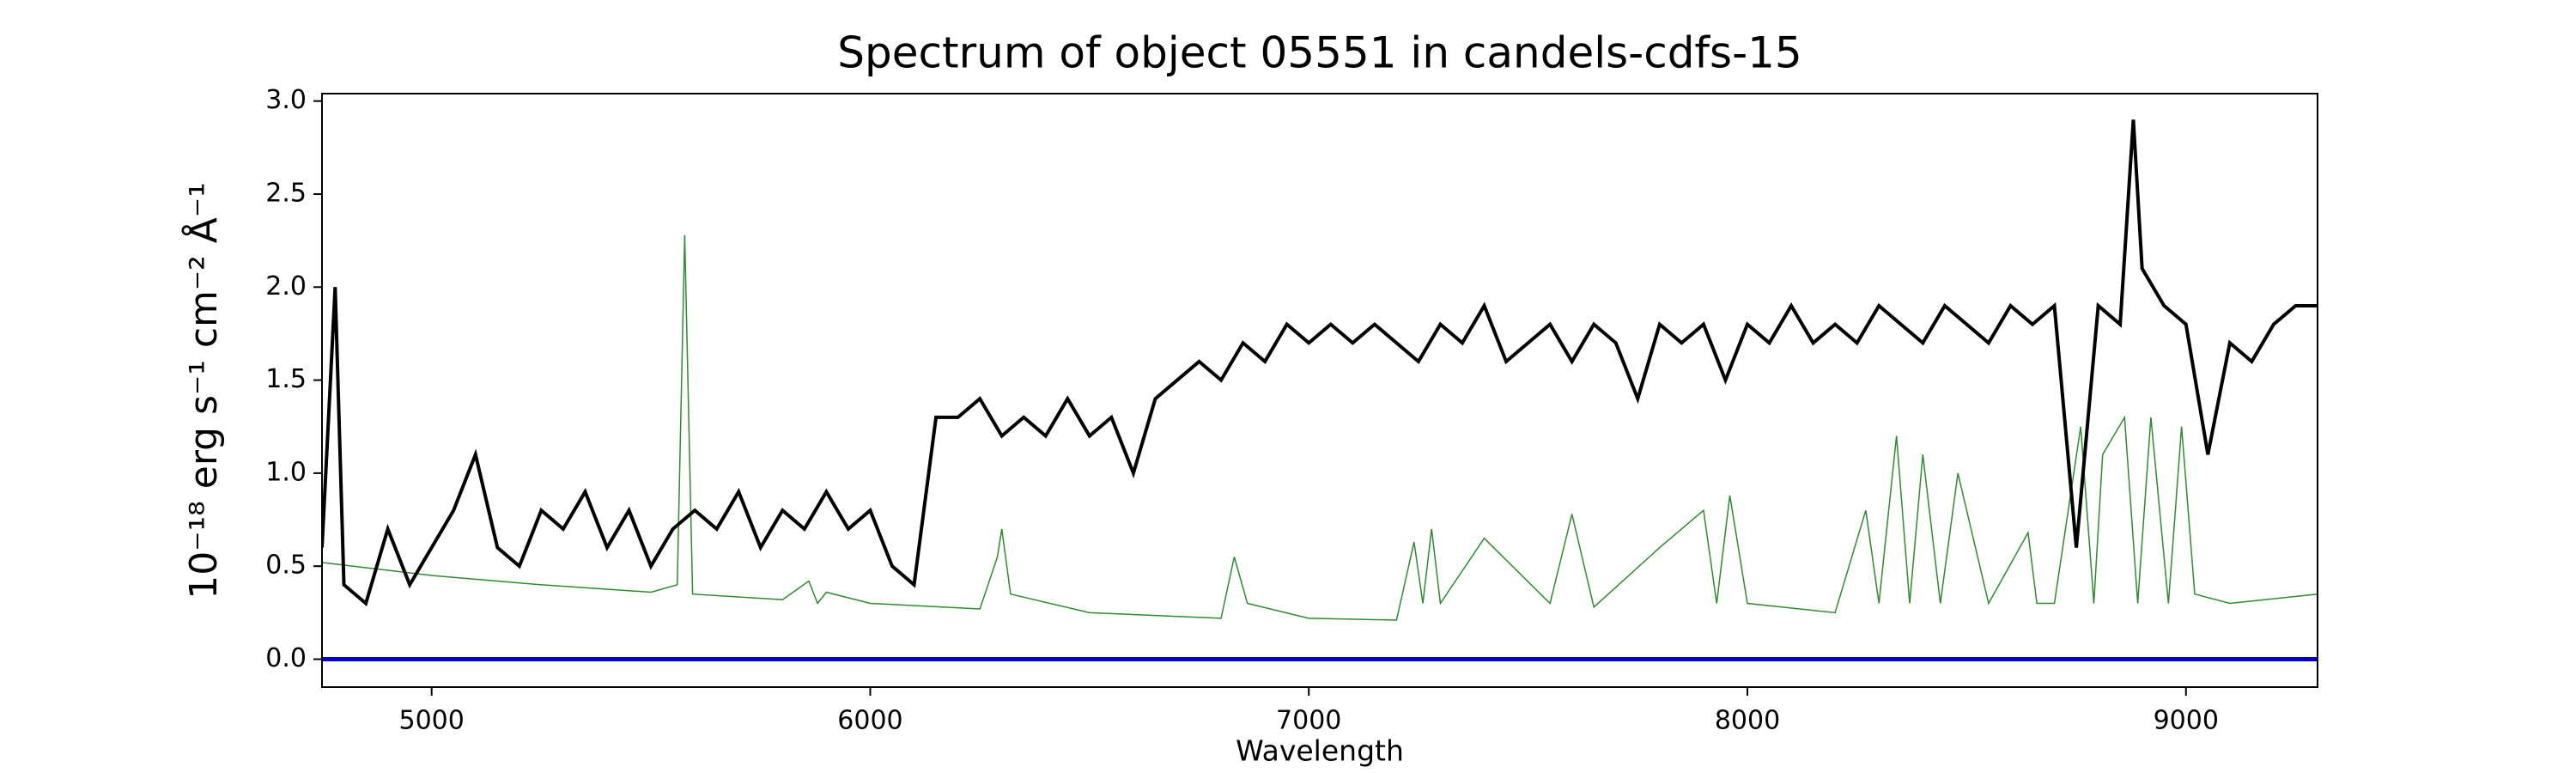 Image resolution: width=2576 pixels, height=773 pixels. What do you see at coordinates (286, 286) in the screenshot?
I see `y-tick-label: 2.0` at bounding box center [286, 286].